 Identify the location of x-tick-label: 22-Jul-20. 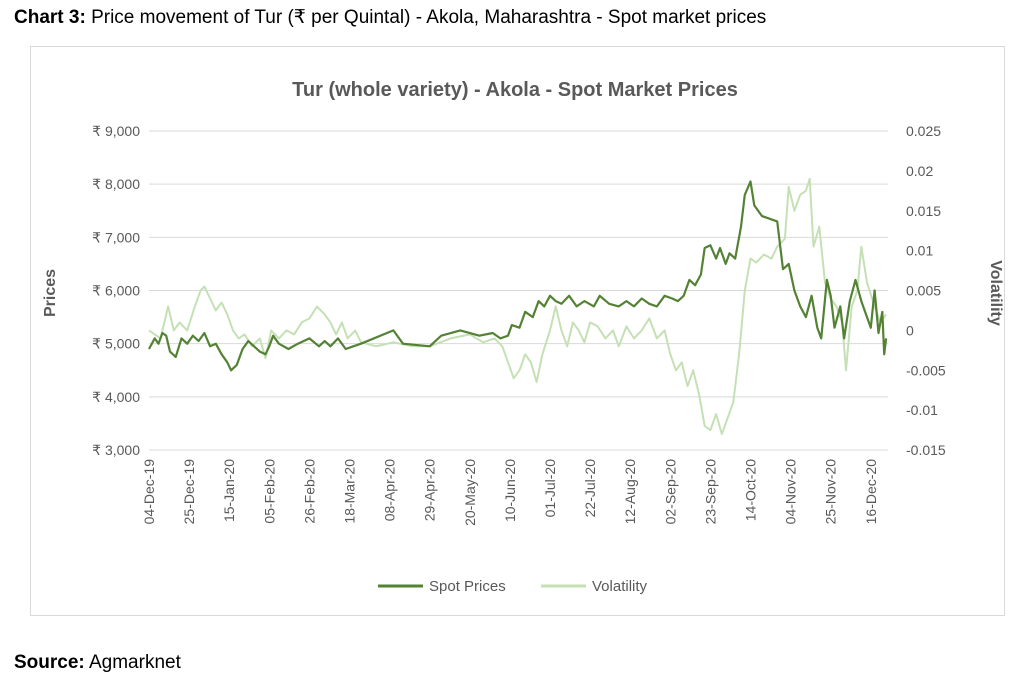
(590, 488).